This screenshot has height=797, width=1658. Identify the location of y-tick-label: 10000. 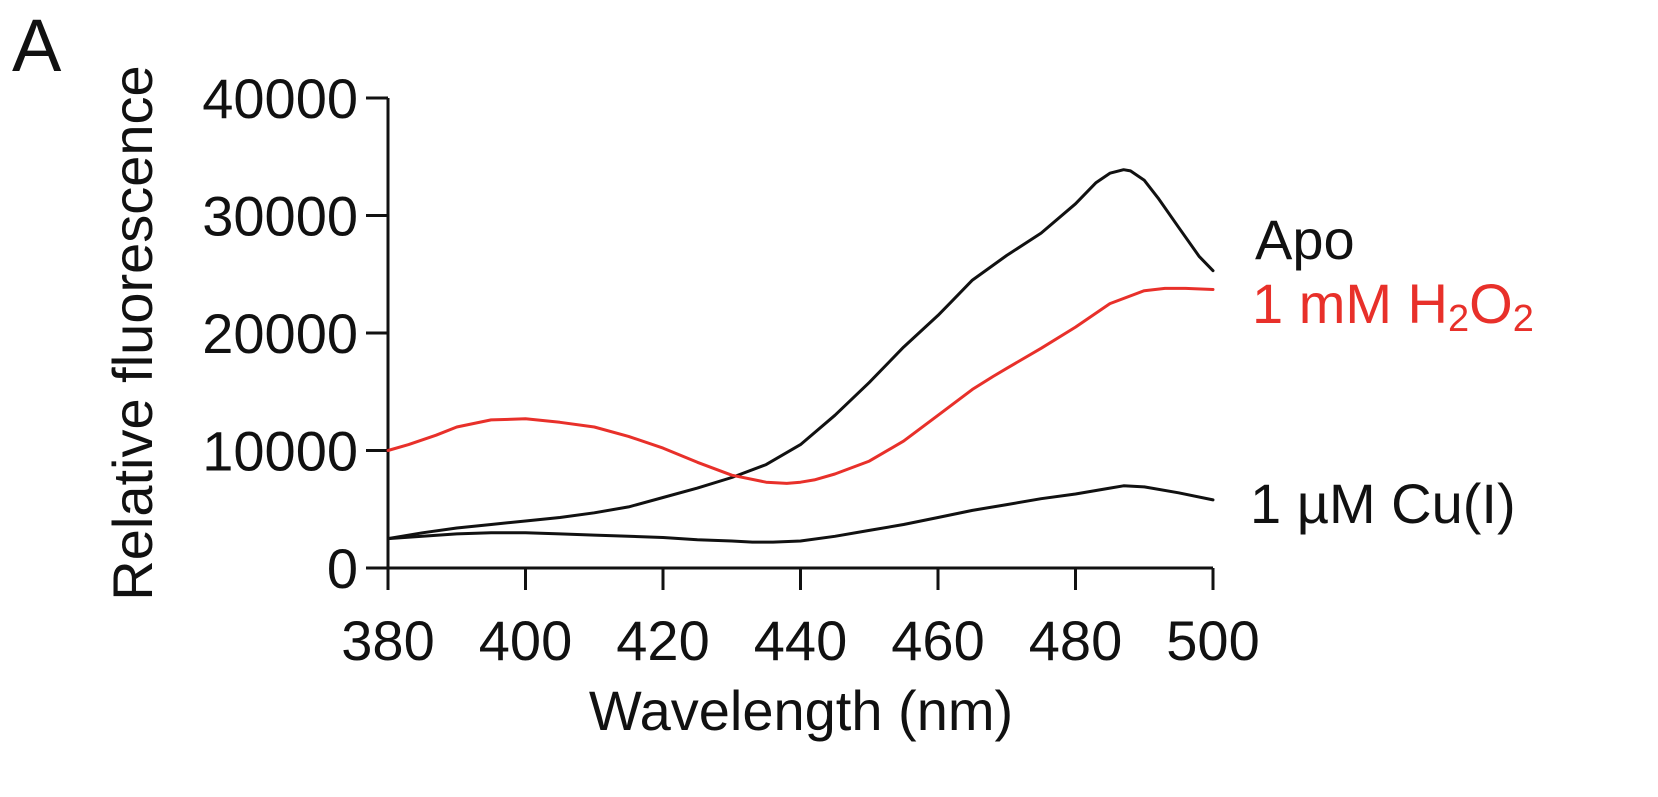
(280, 451).